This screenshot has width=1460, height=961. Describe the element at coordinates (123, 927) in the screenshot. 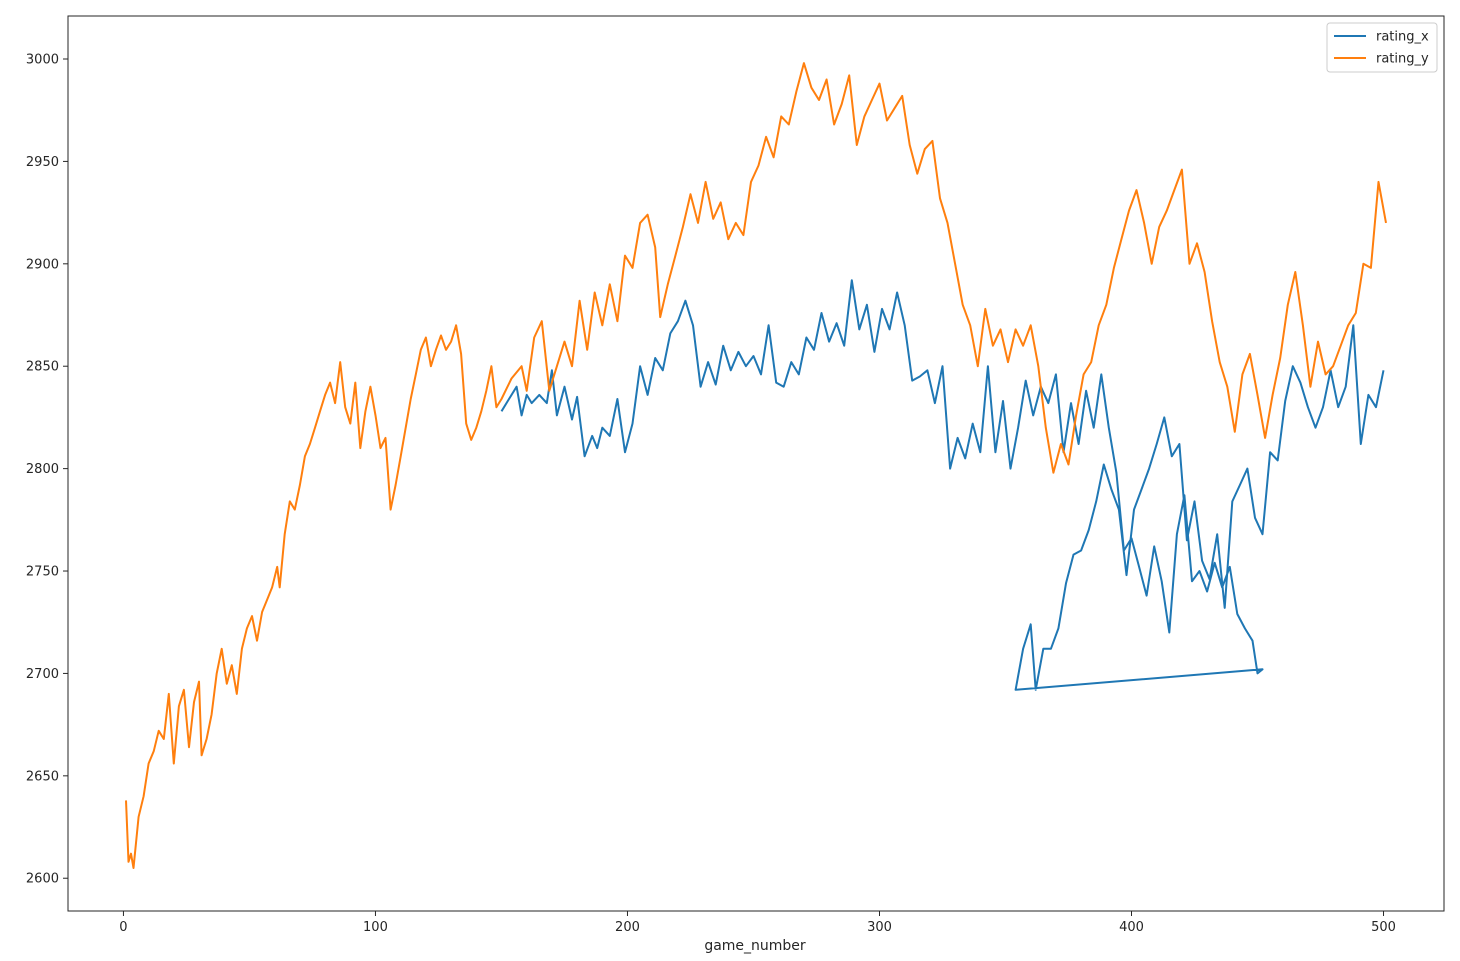

I see `x-tick-label: 0` at that location.